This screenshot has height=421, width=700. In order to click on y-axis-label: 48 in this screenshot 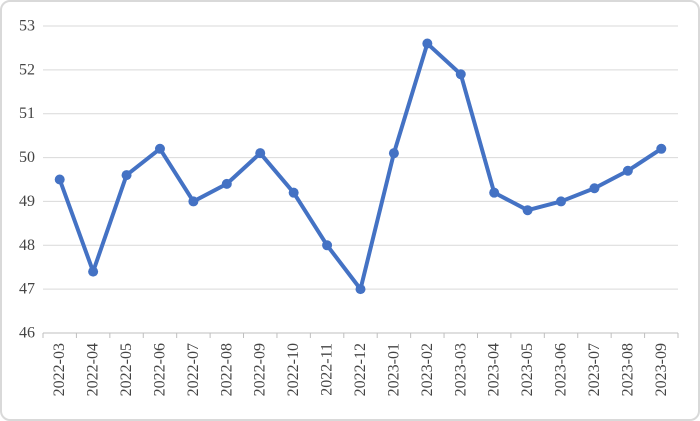, I will do `click(27, 245)`.